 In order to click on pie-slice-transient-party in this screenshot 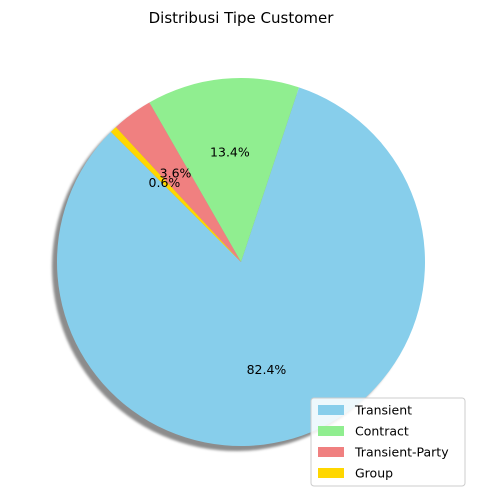, I will do `click(178, 182)`.